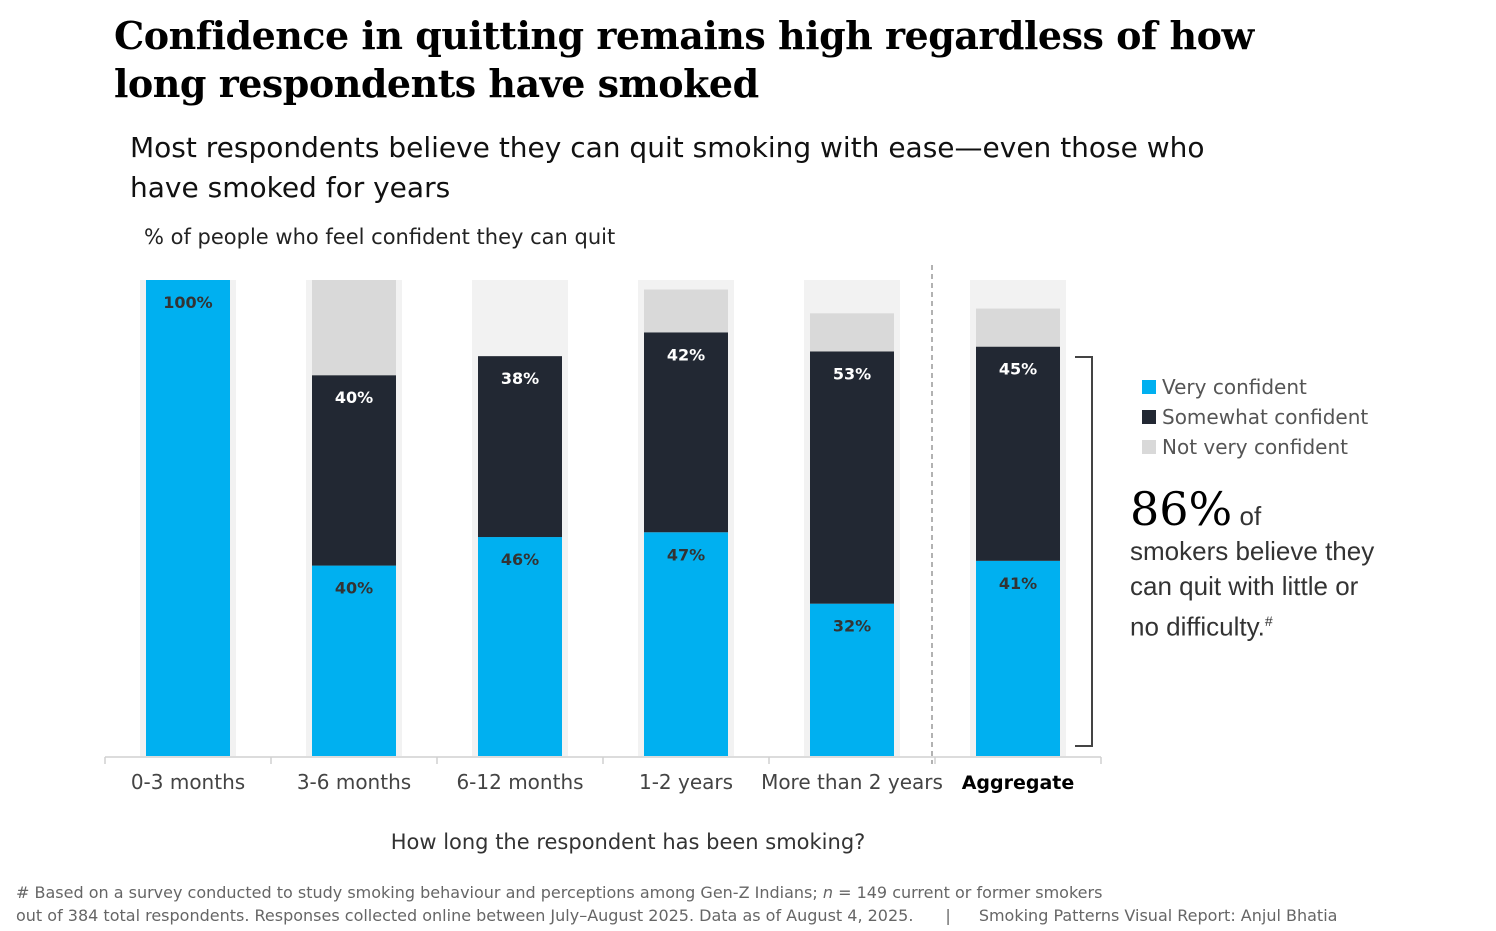  Describe the element at coordinates (686, 554) in the screenshot. I see `data-label-very-confident-1-2-years: 47%` at that location.